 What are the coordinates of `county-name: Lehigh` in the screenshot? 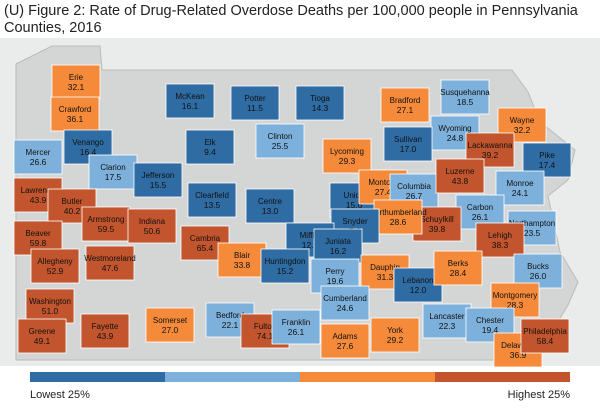 It's located at (500, 235).